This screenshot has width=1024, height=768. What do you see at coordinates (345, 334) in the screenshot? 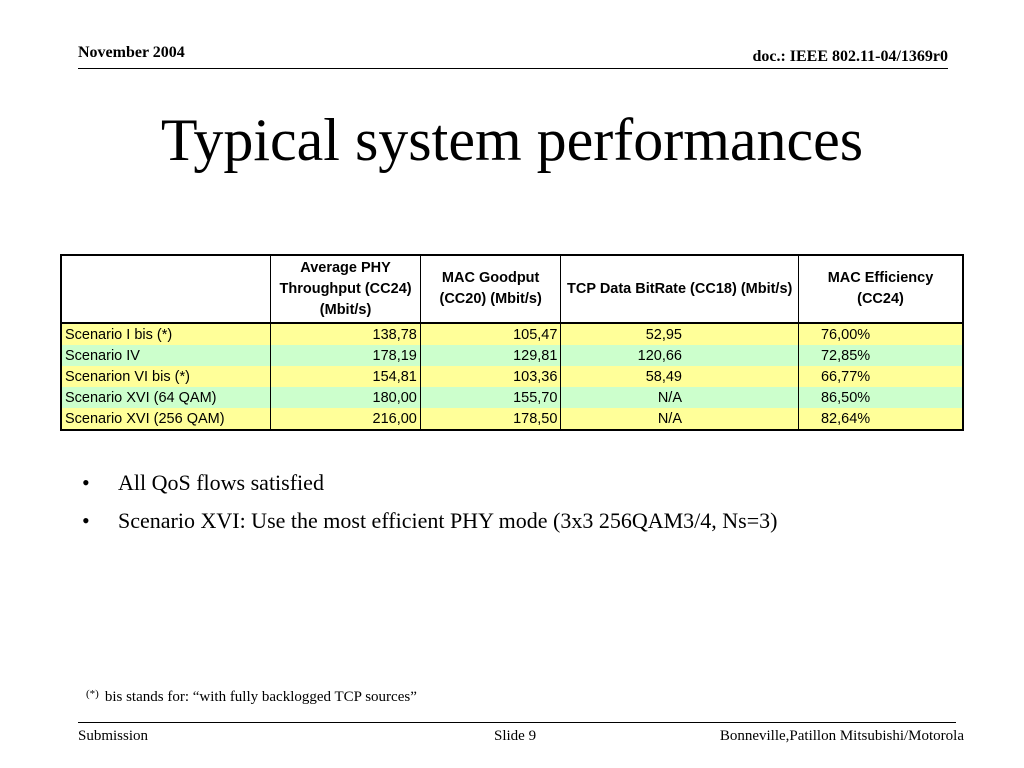
I see `cell-phy: 138,78` at bounding box center [345, 334].